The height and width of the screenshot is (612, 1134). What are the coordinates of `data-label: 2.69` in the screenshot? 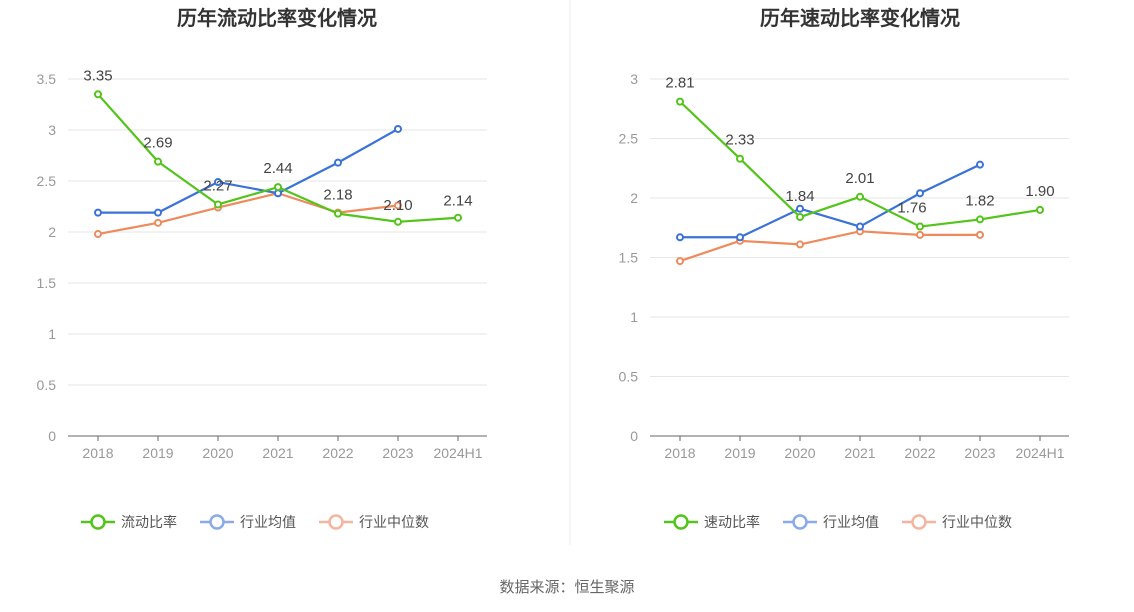 It's located at (157, 143).